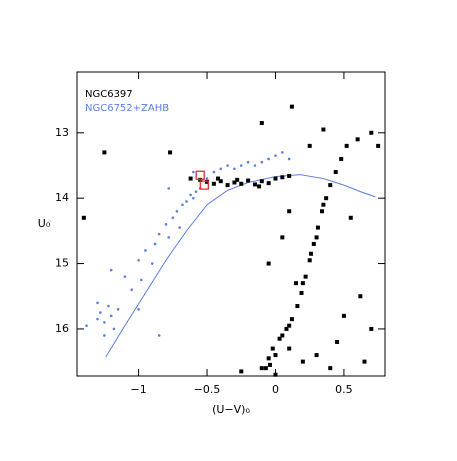 The image size is (457, 461). Describe the element at coordinates (127, 108) in the screenshot. I see `legend-entry: NGC6752+ZAHB` at that location.